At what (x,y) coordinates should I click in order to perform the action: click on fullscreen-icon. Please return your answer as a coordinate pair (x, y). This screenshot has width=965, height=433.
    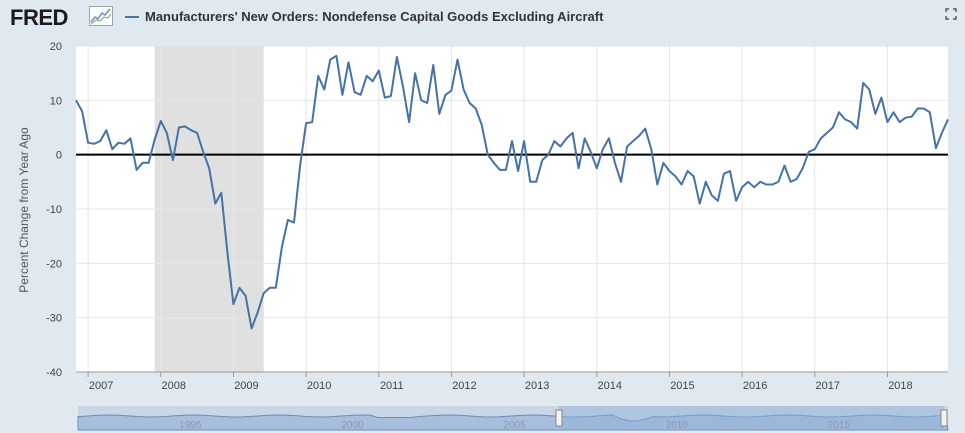
    Looking at the image, I should click on (951, 14).